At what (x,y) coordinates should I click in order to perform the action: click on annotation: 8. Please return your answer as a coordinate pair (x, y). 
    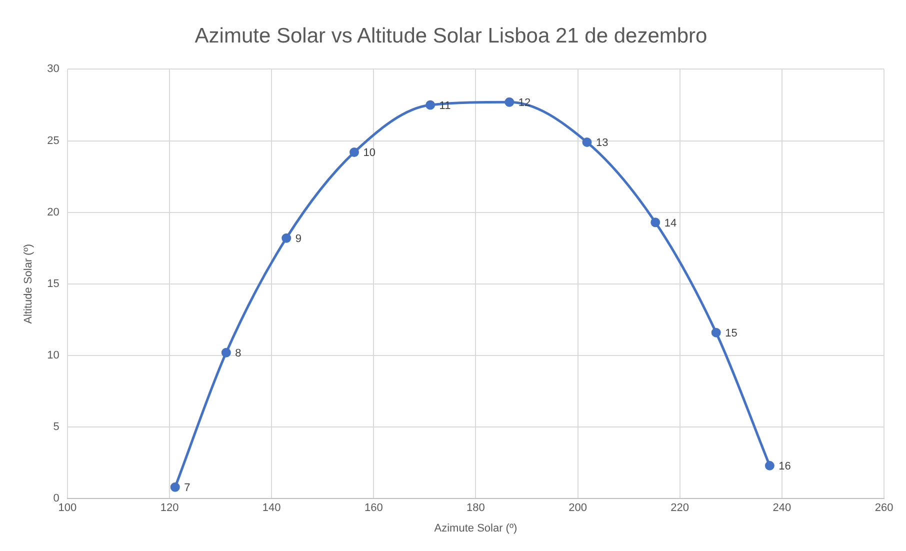
    Looking at the image, I should click on (238, 354).